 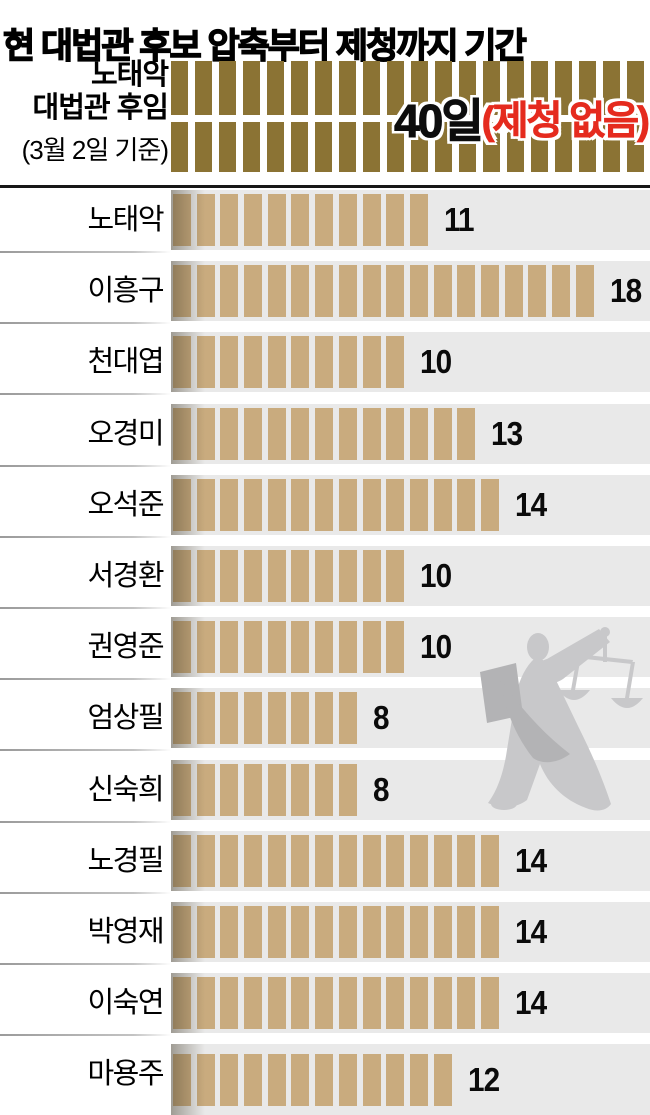 What do you see at coordinates (100, 108) in the screenshot?
I see `summary-label-line2: 대법관 후임` at bounding box center [100, 108].